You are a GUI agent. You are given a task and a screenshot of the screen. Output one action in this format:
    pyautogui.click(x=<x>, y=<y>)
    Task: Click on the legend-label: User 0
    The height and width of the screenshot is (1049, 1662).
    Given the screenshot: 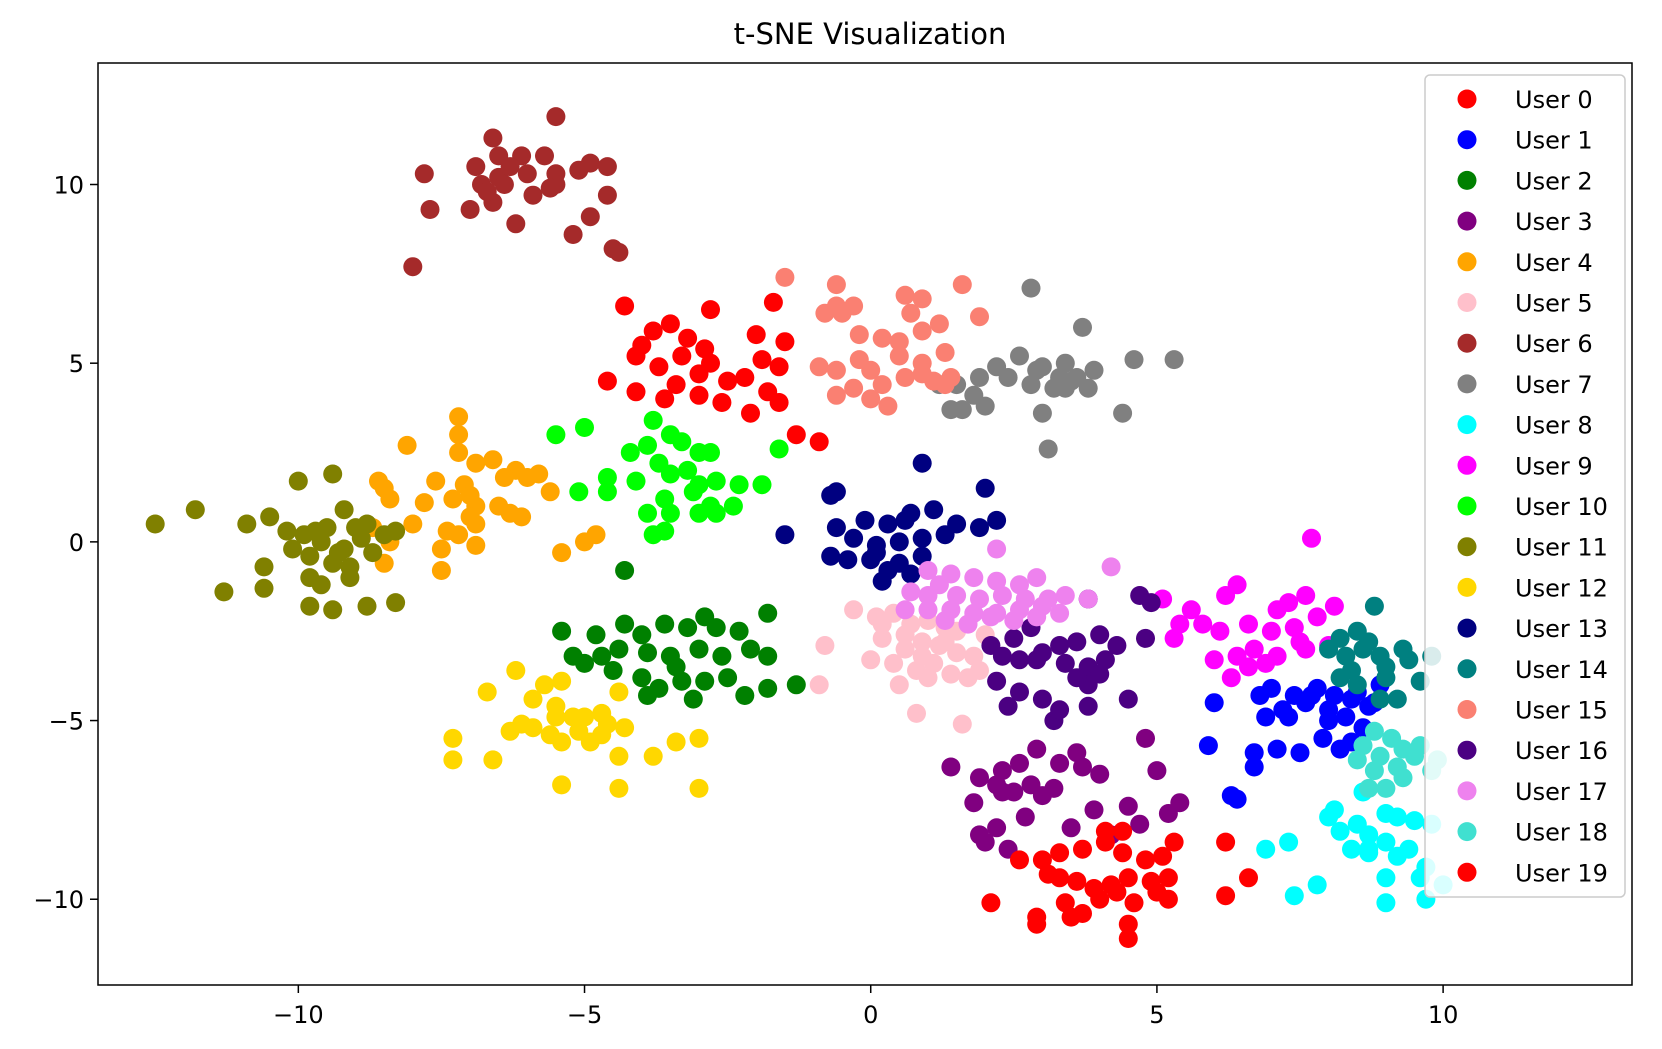 What is the action you would take?
    pyautogui.click(x=1554, y=100)
    